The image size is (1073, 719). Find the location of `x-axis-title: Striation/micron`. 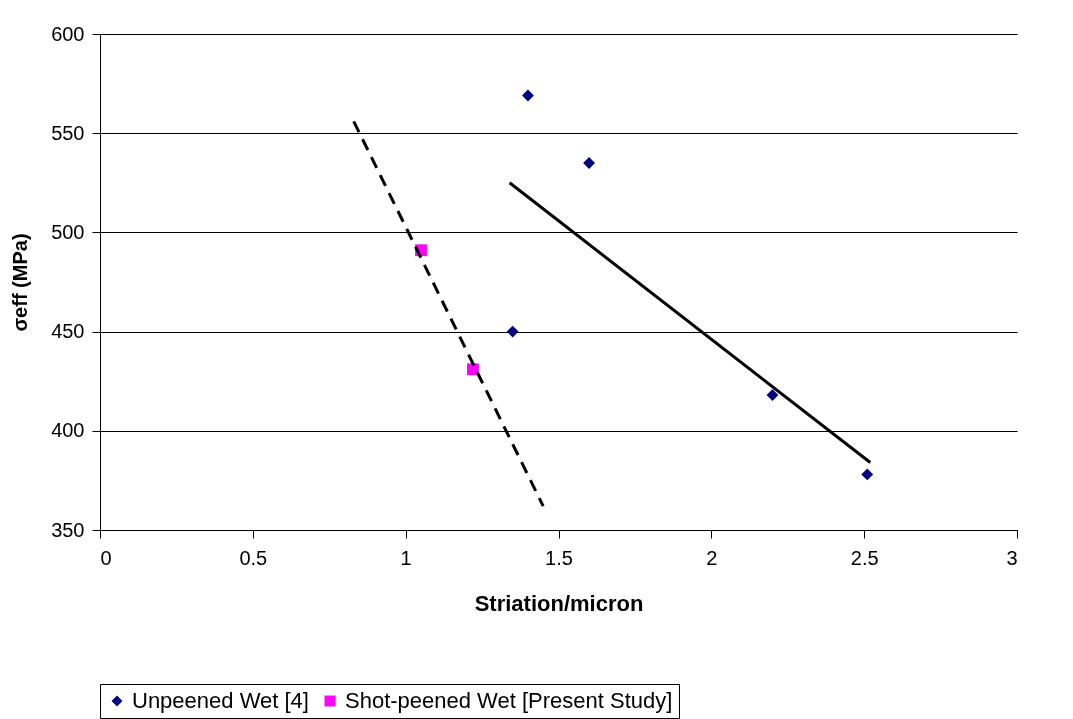

x-axis-title: Striation/micron is located at coordinates (559, 603).